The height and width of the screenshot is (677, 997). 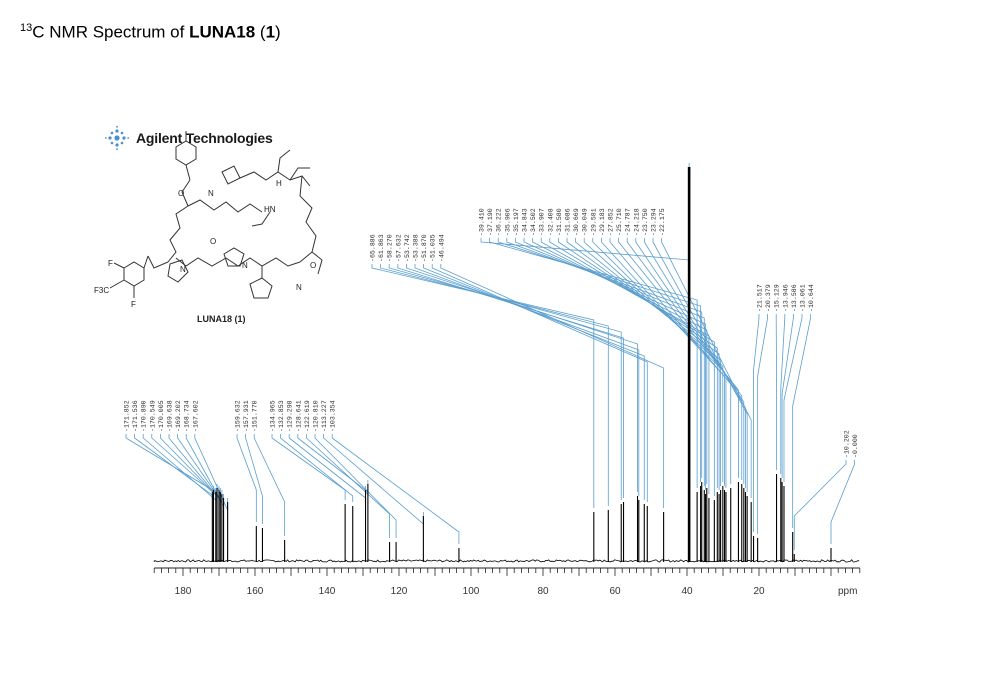 I want to click on x-tick-label: 160, so click(x=255, y=591).